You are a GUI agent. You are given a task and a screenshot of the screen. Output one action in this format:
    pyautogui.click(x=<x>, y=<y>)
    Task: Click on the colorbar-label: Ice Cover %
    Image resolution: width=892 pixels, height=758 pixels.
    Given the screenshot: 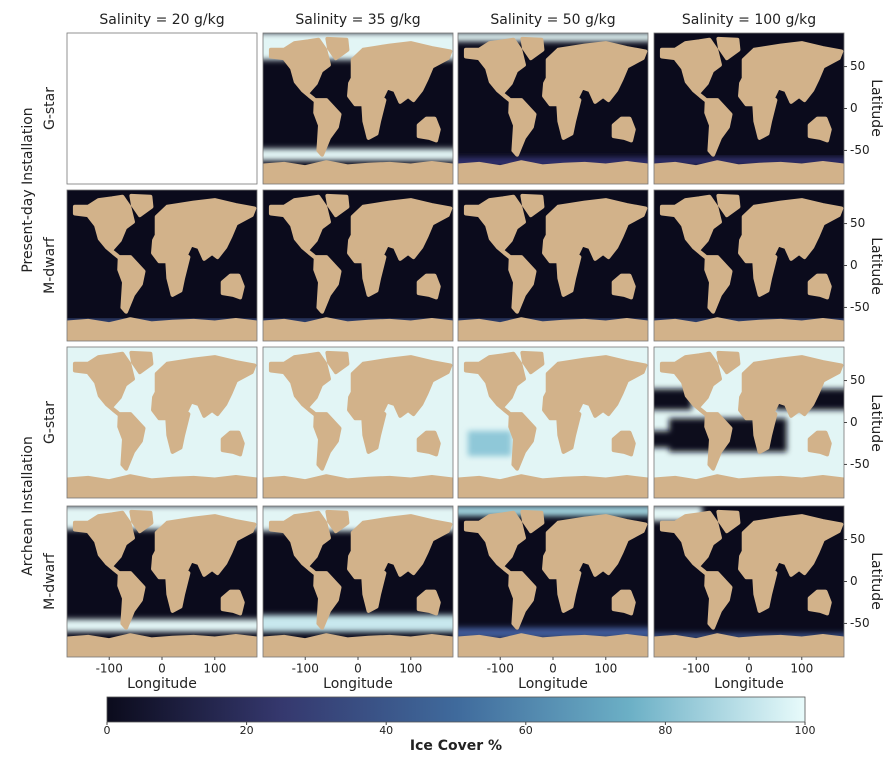 What is the action you would take?
    pyautogui.click(x=456, y=746)
    